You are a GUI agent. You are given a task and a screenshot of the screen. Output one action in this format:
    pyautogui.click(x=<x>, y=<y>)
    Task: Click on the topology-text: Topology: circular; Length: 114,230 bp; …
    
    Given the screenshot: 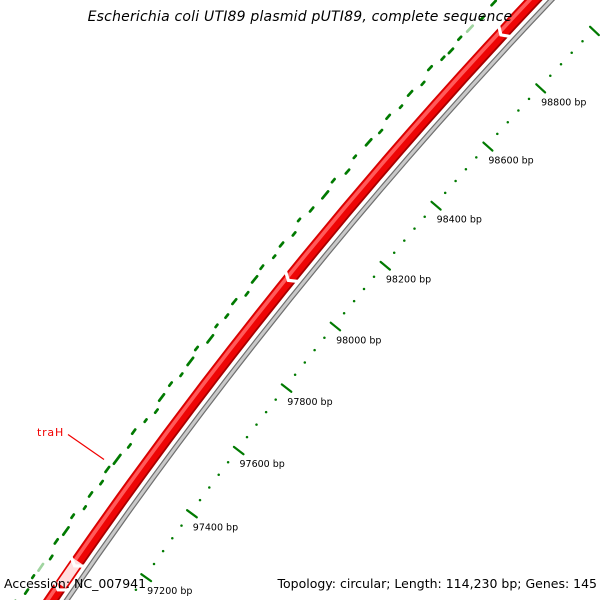 What is the action you would take?
    pyautogui.click(x=437, y=583)
    